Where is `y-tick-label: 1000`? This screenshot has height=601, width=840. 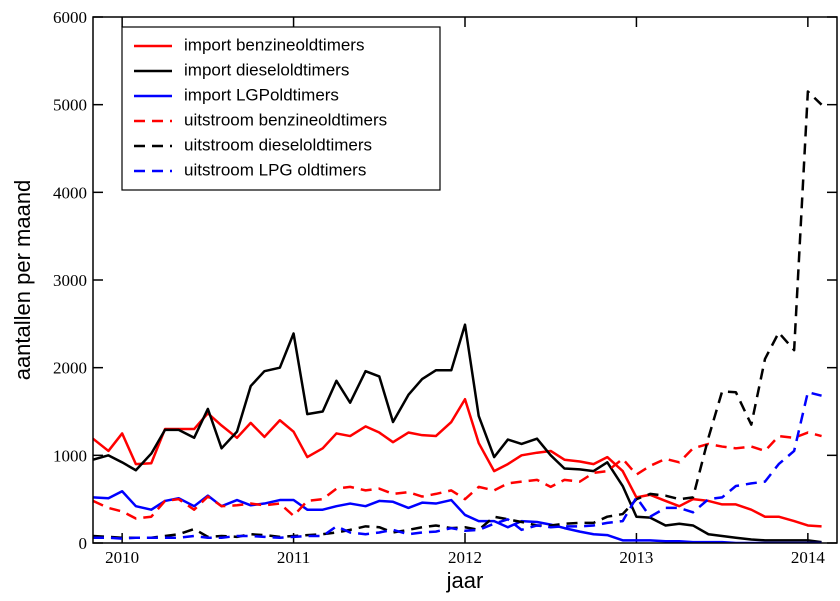 y-tick-label: 1000 is located at coordinates (70, 455).